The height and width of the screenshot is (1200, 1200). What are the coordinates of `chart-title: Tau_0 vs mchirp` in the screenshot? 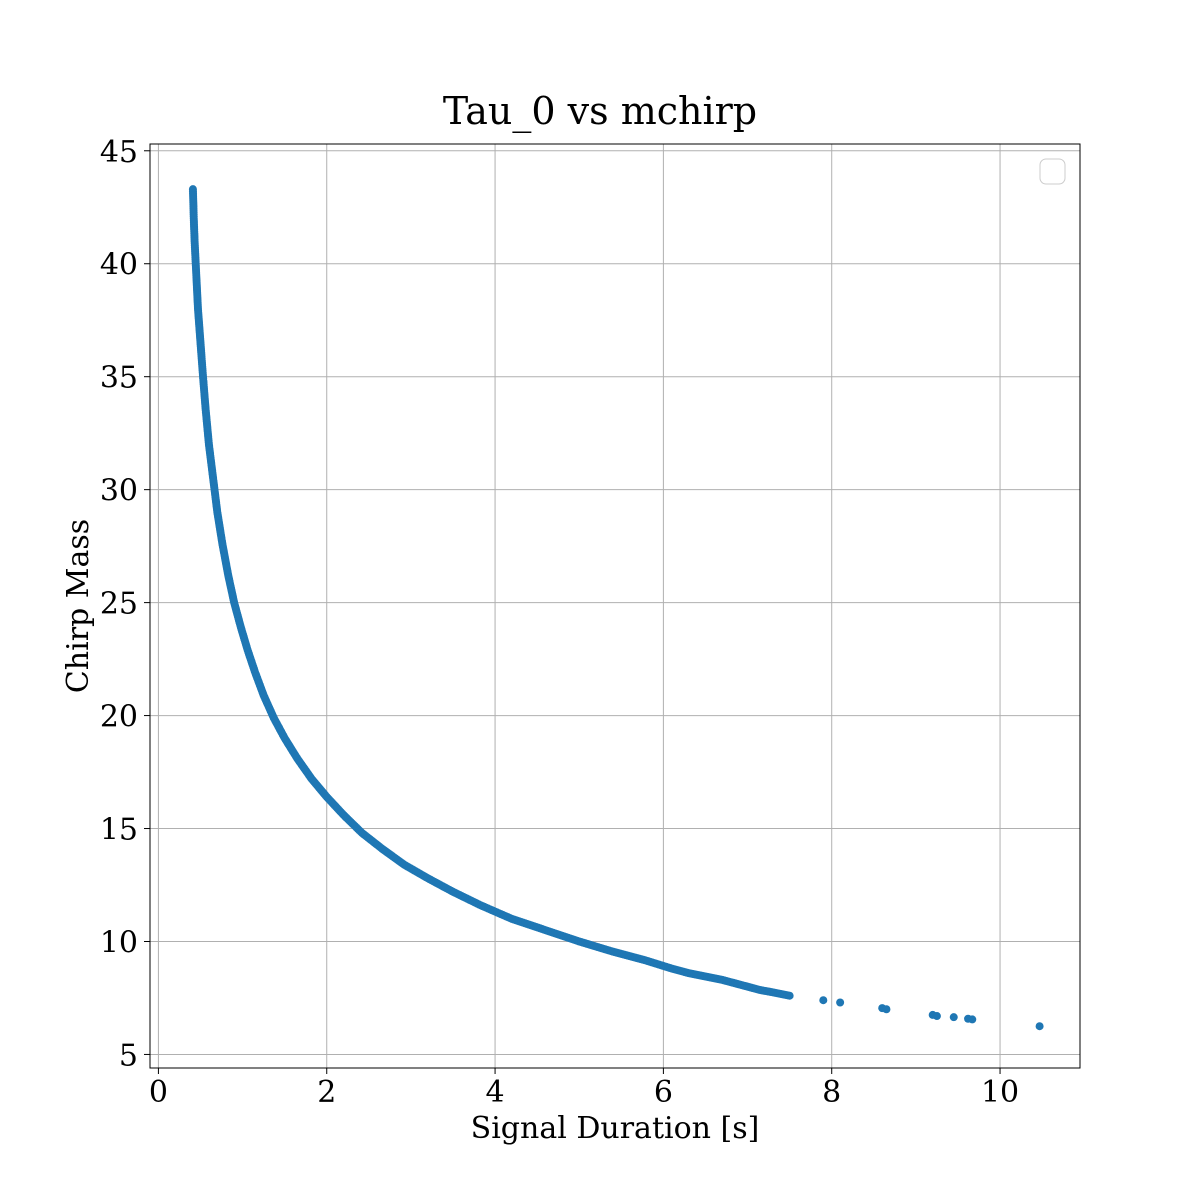 It's located at (600, 111).